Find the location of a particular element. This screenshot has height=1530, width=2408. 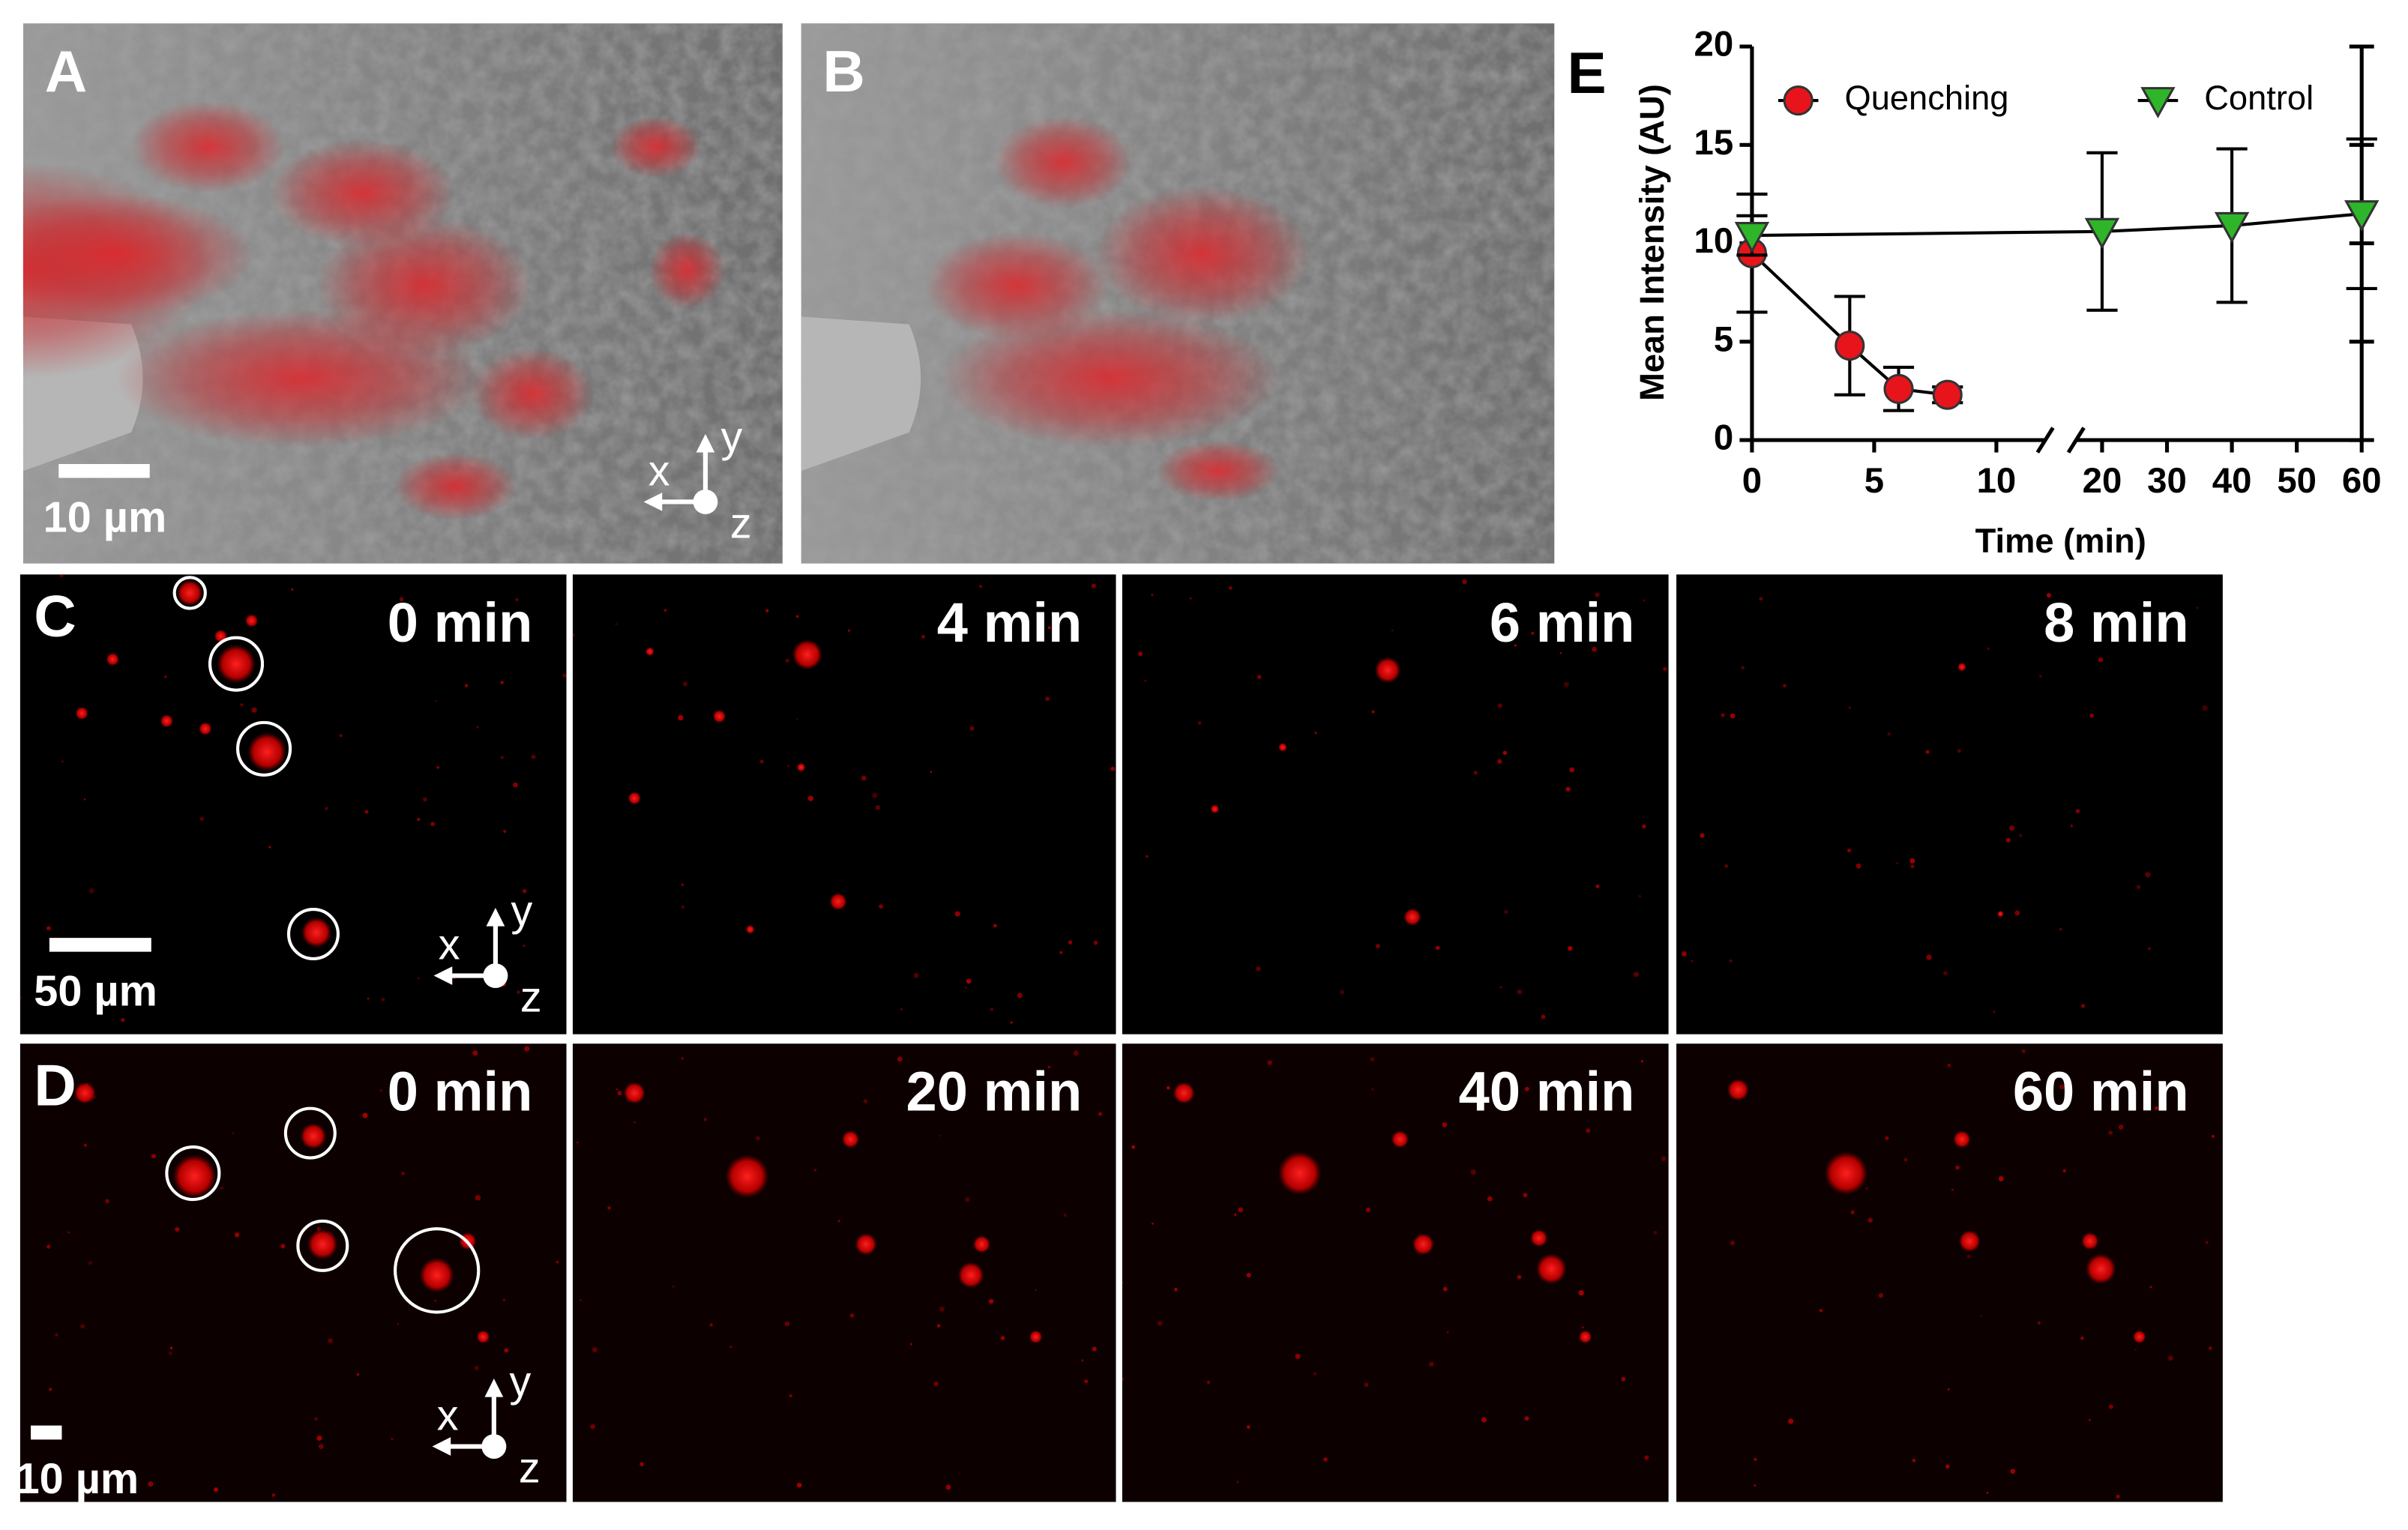

axis-dot is located at coordinates (494, 1447).